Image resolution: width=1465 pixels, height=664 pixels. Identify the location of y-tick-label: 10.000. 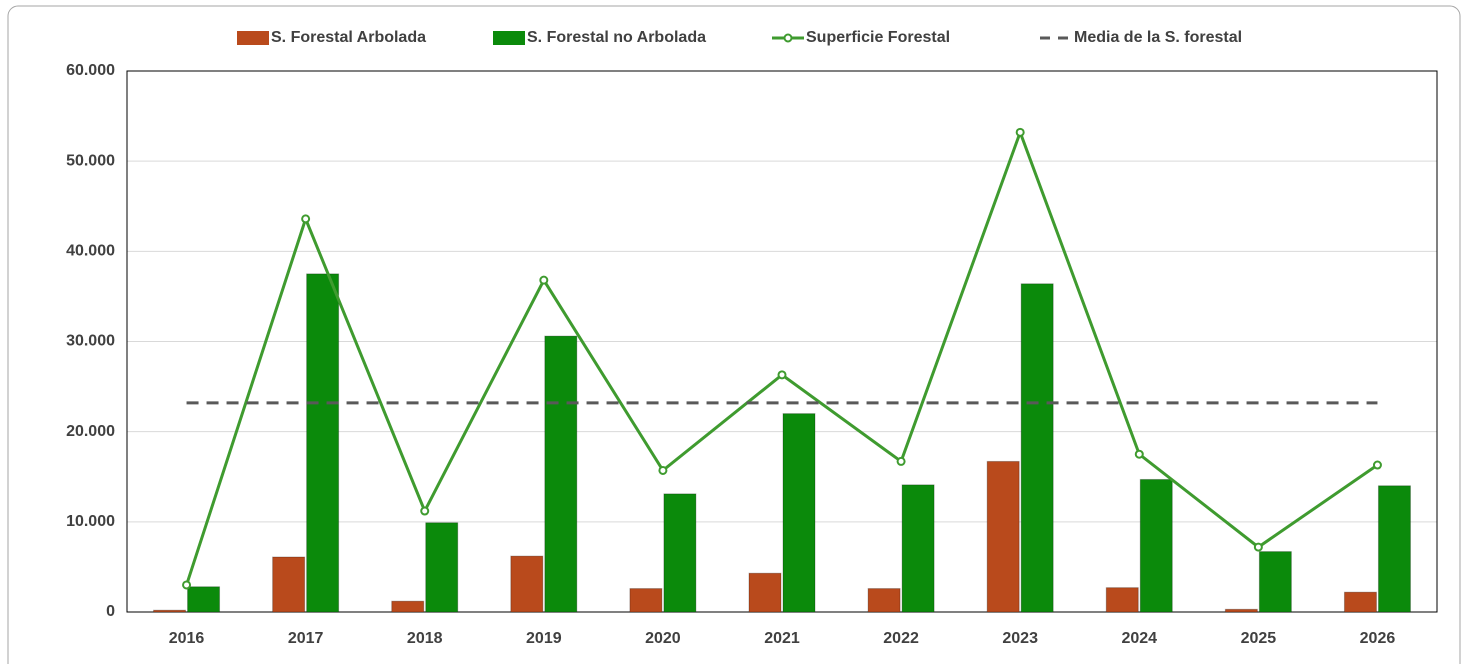
(90, 521).